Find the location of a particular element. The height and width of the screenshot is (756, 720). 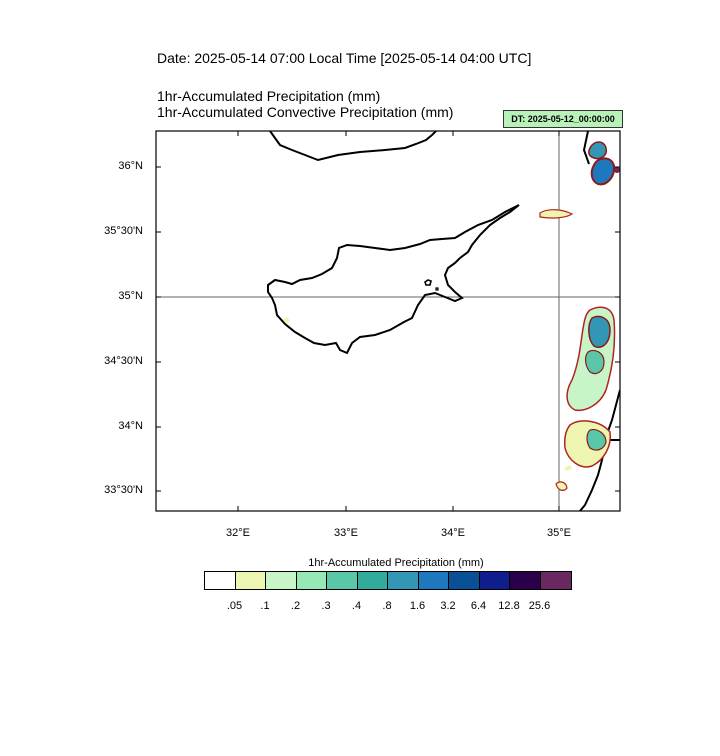

precip-core-main is located at coordinates (599, 332).